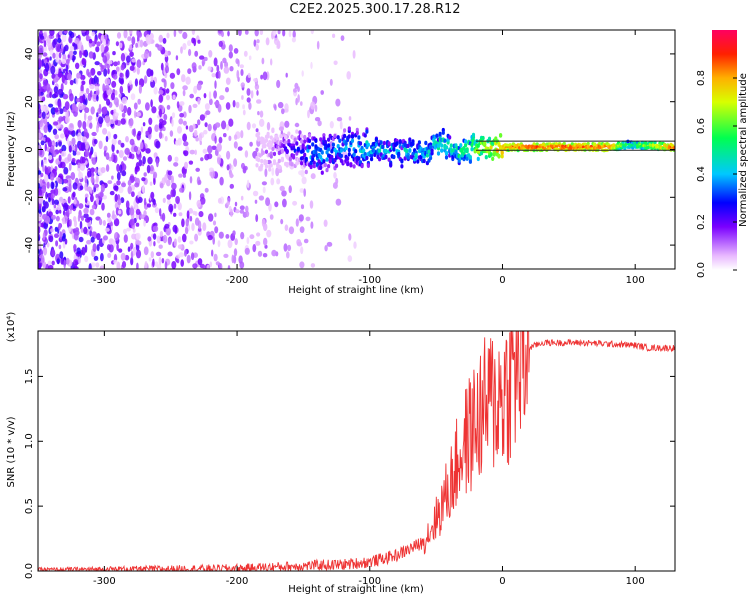 The height and width of the screenshot is (600, 750). What do you see at coordinates (635, 280) in the screenshot?
I see `x-tick-label: 100` at bounding box center [635, 280].